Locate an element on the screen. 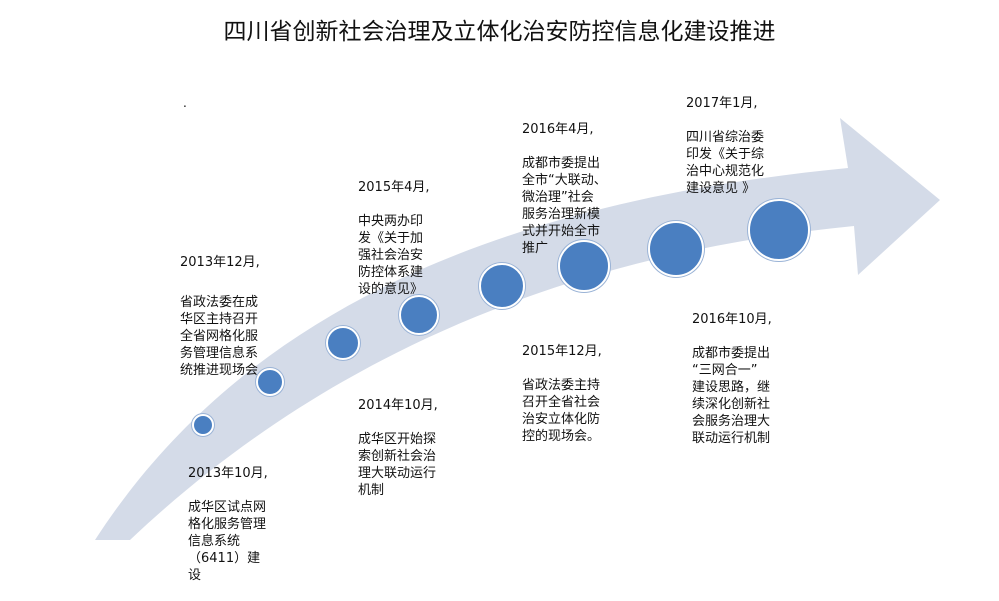 The image size is (999, 601). stray-mark: . is located at coordinates (185, 103).